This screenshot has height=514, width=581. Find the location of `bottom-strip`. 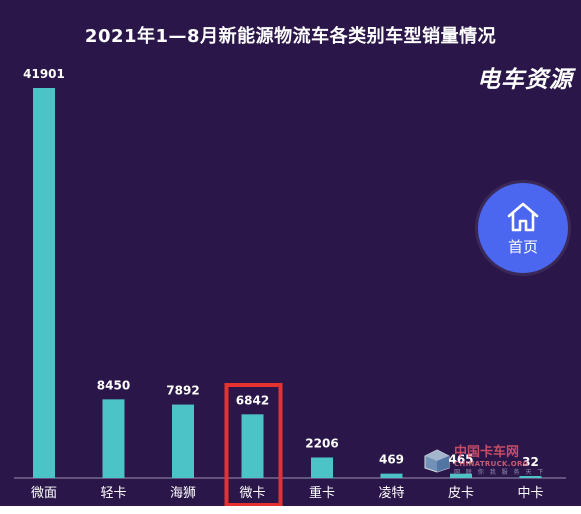

bottom-strip is located at coordinates (290, 510).